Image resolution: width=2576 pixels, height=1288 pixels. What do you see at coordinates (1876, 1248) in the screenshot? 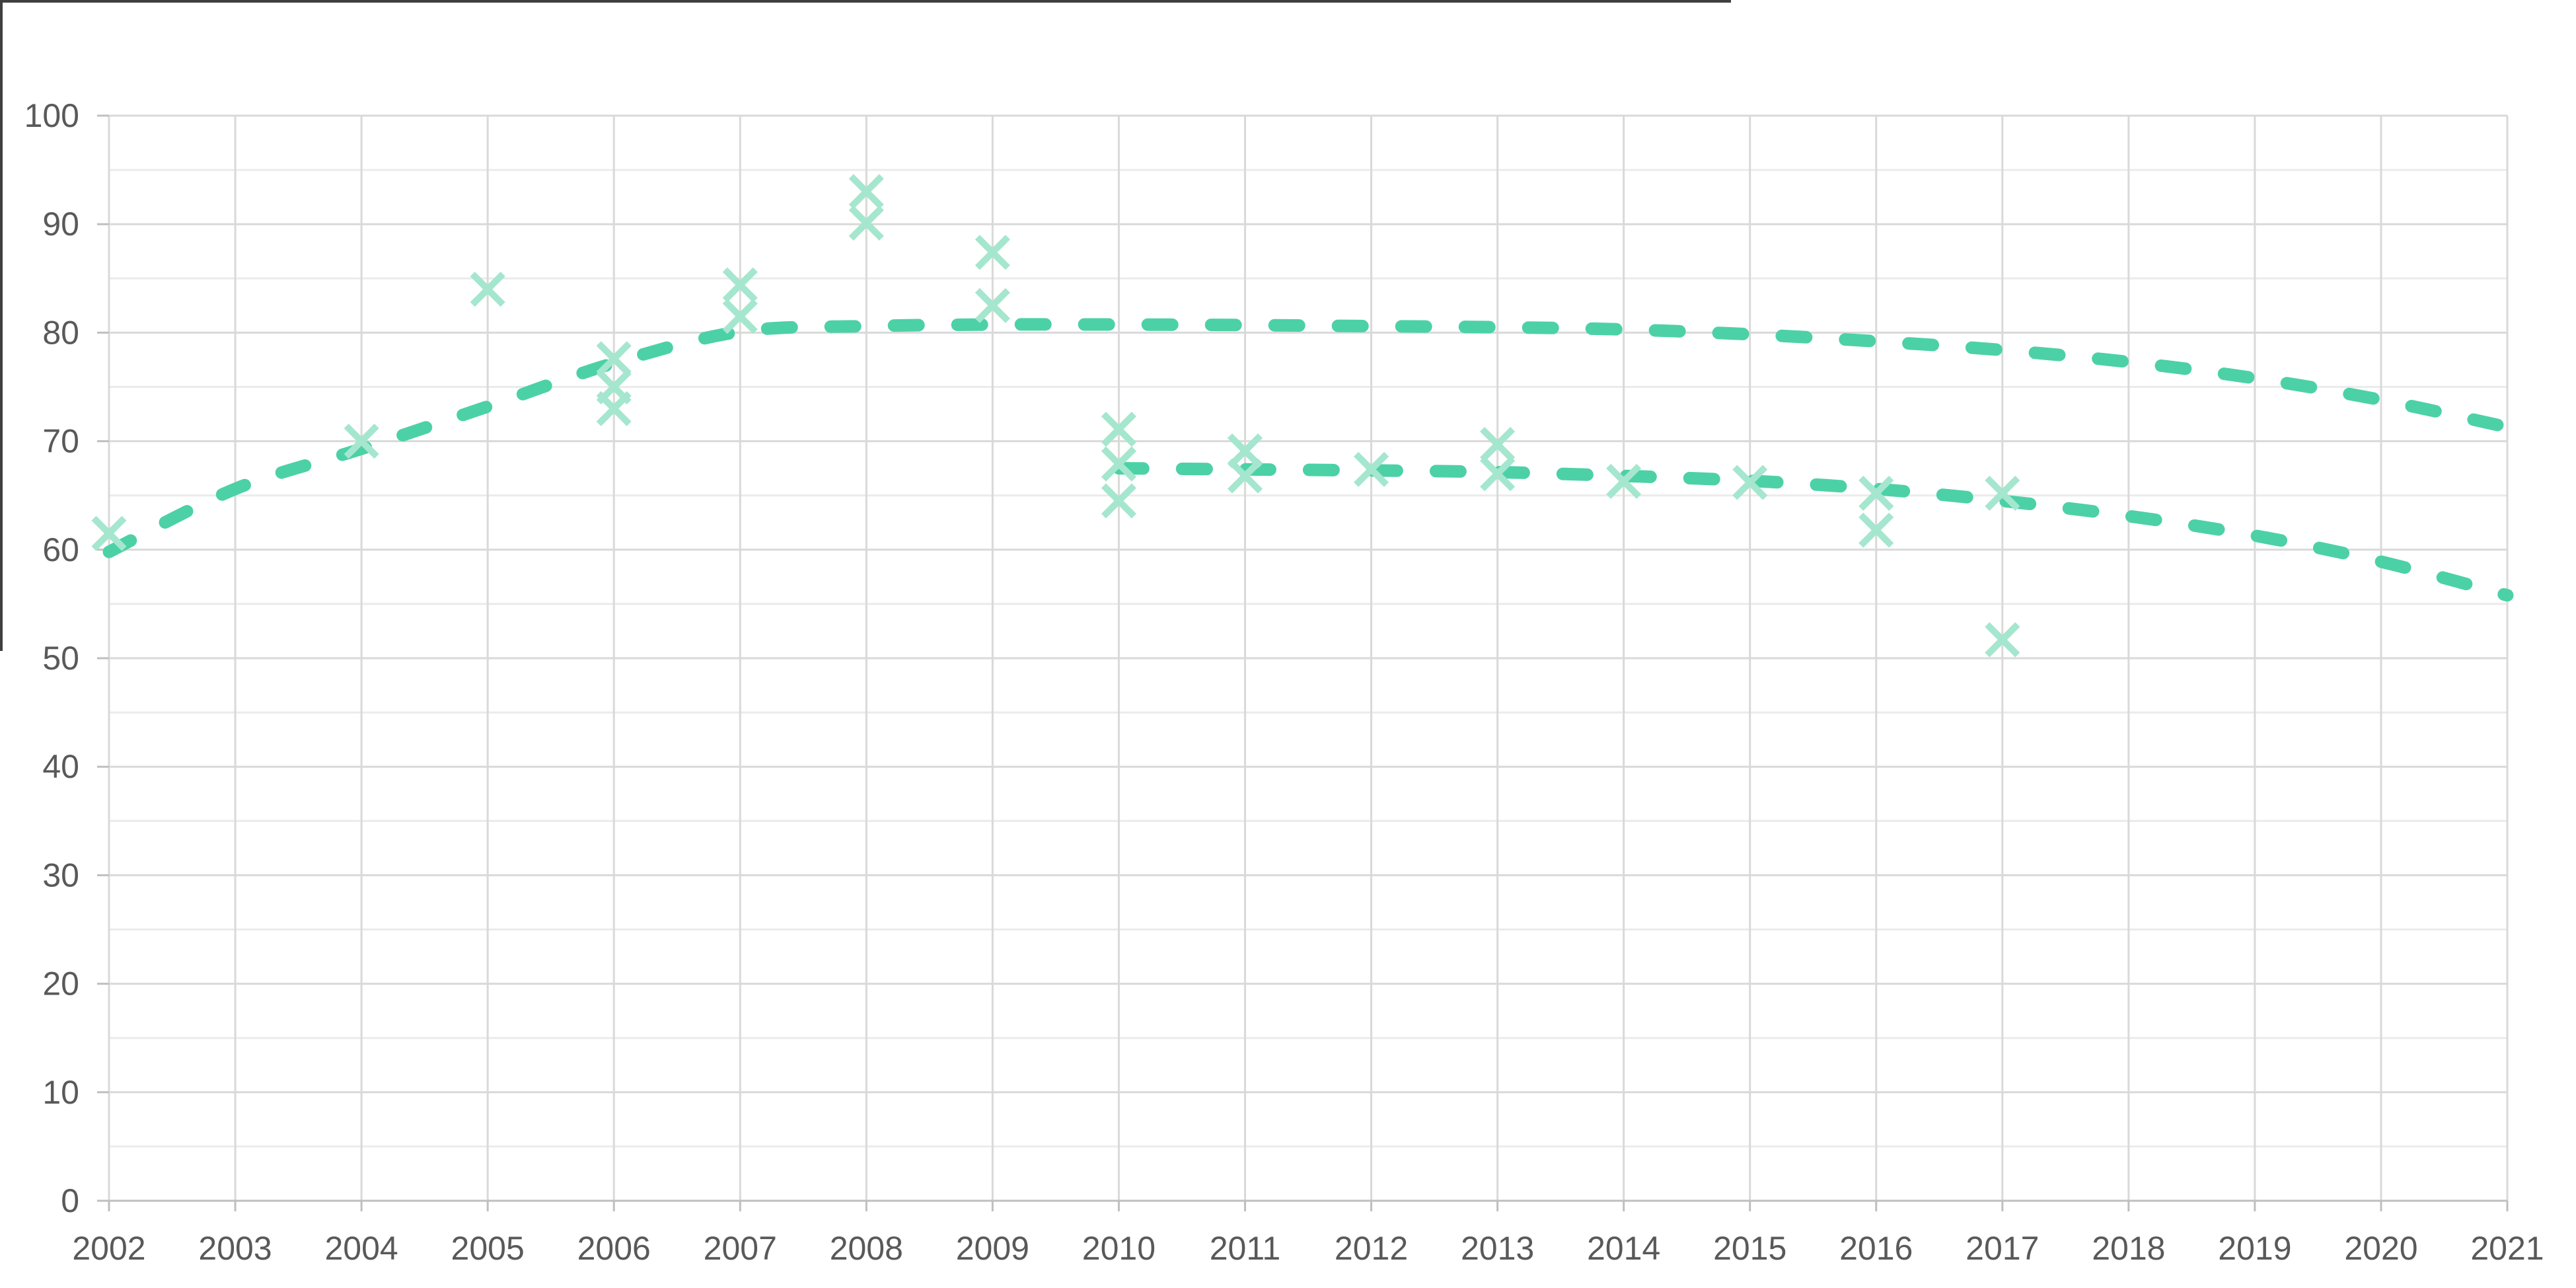
I see `x-axis-label: 2016` at bounding box center [1876, 1248].